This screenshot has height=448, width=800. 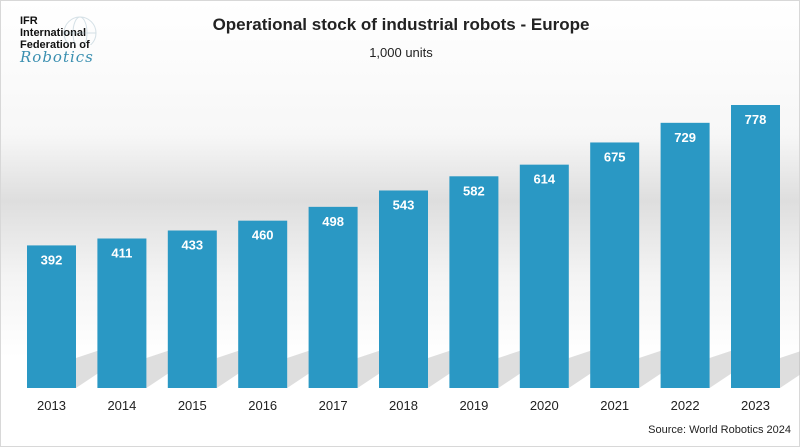 I want to click on chart-subtitle: 1,000 units, so click(x=401, y=52).